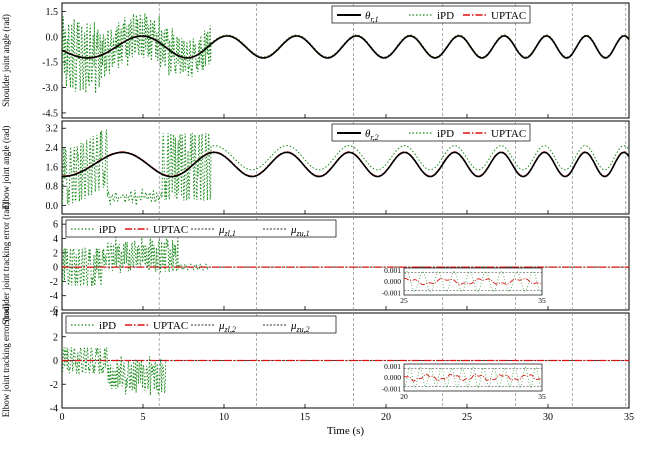  What do you see at coordinates (374, 137) in the screenshot?
I see `legend-label-sub: r,2` at bounding box center [374, 137].